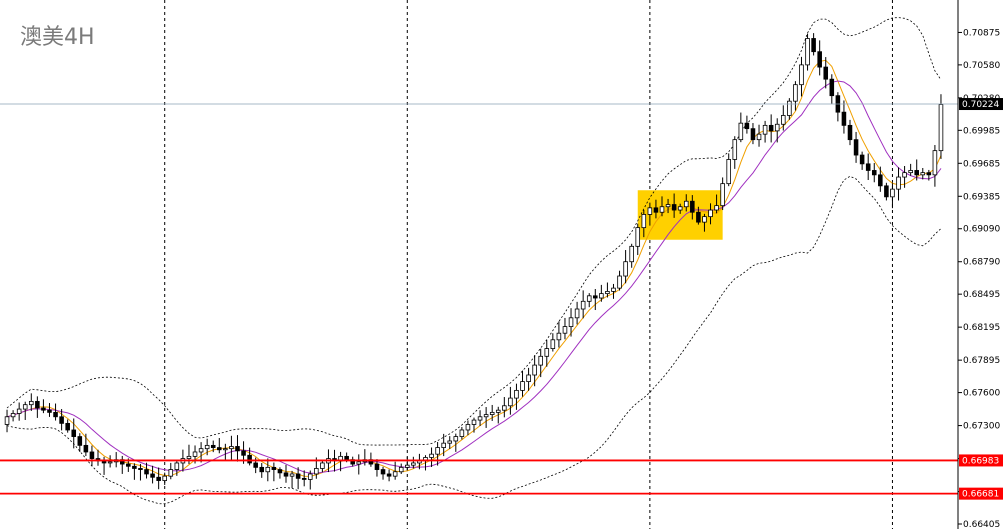  Describe the element at coordinates (981, 493) in the screenshot. I see `level-price-tag` at that location.